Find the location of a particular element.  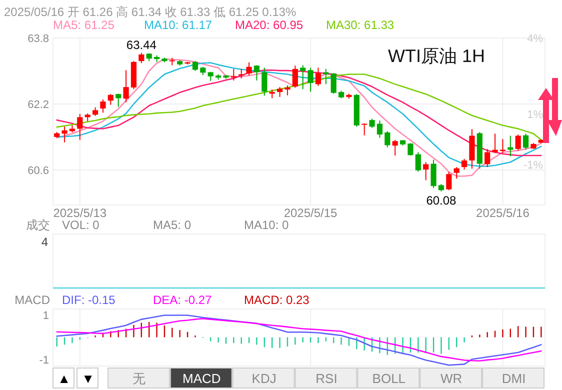

y-tick-label: 60.6 is located at coordinates (38, 170).